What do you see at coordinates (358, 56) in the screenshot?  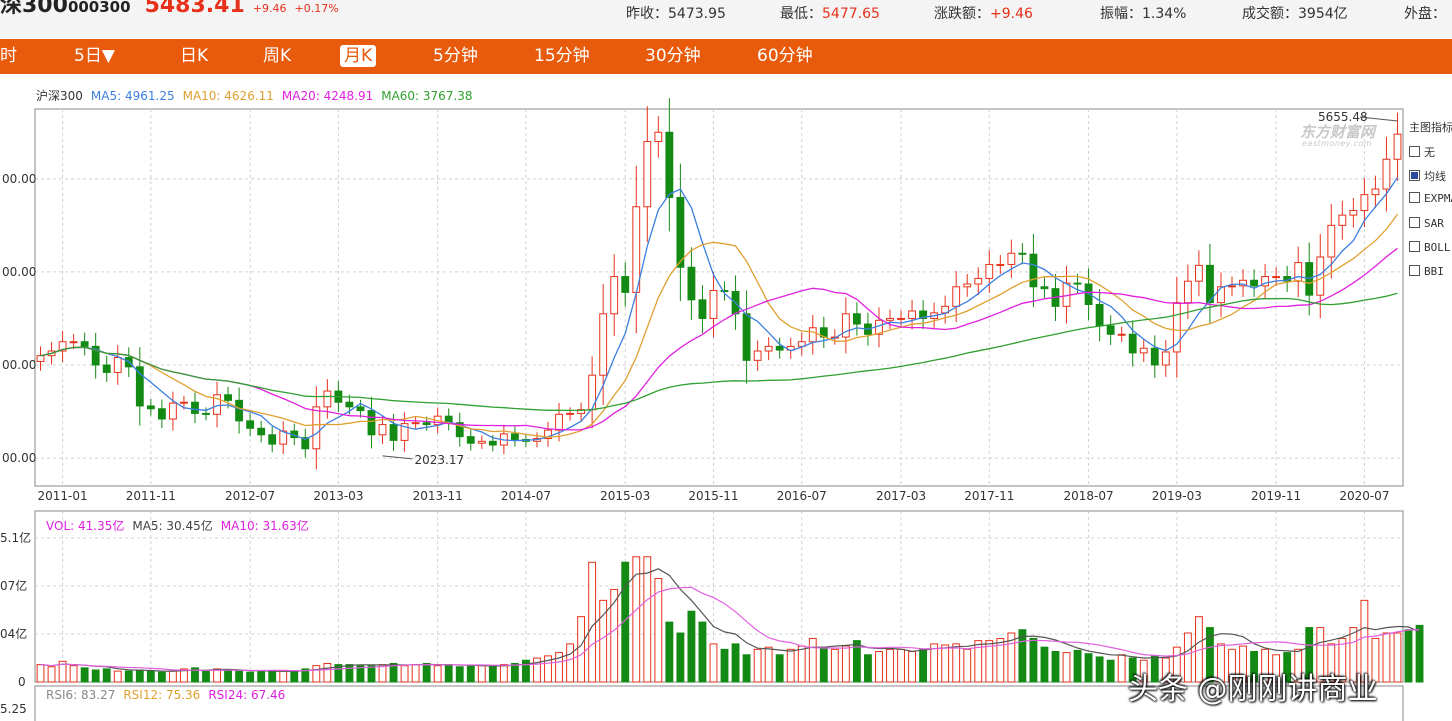 I see `tab-monthly-k: 月K` at bounding box center [358, 56].